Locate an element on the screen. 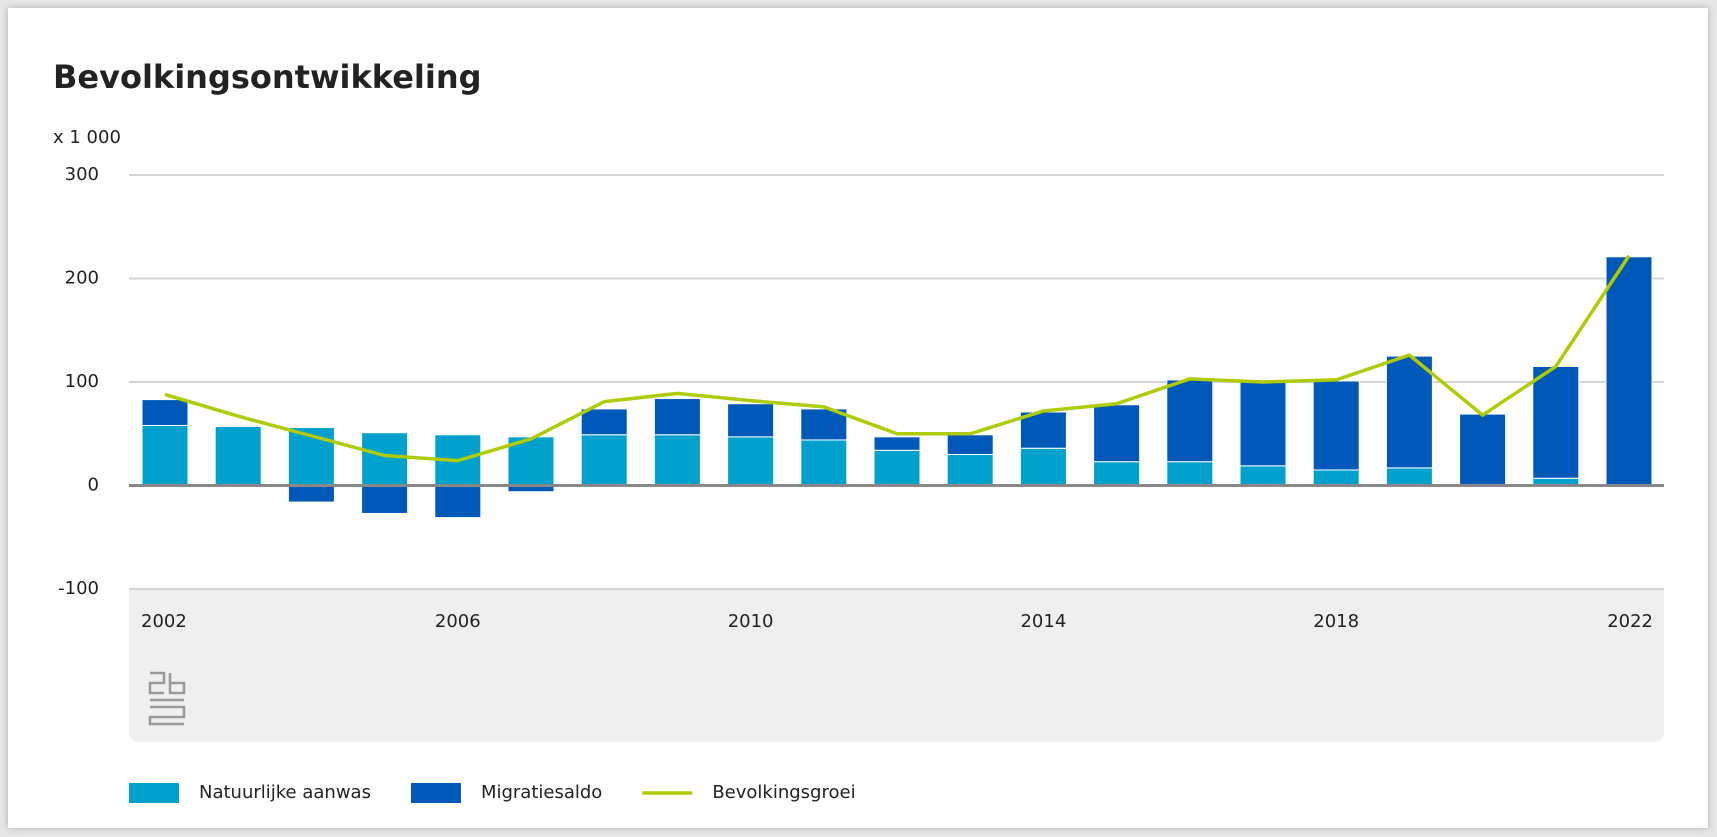 The width and height of the screenshot is (1717, 837). x-tick-label: 2002 is located at coordinates (164, 621).